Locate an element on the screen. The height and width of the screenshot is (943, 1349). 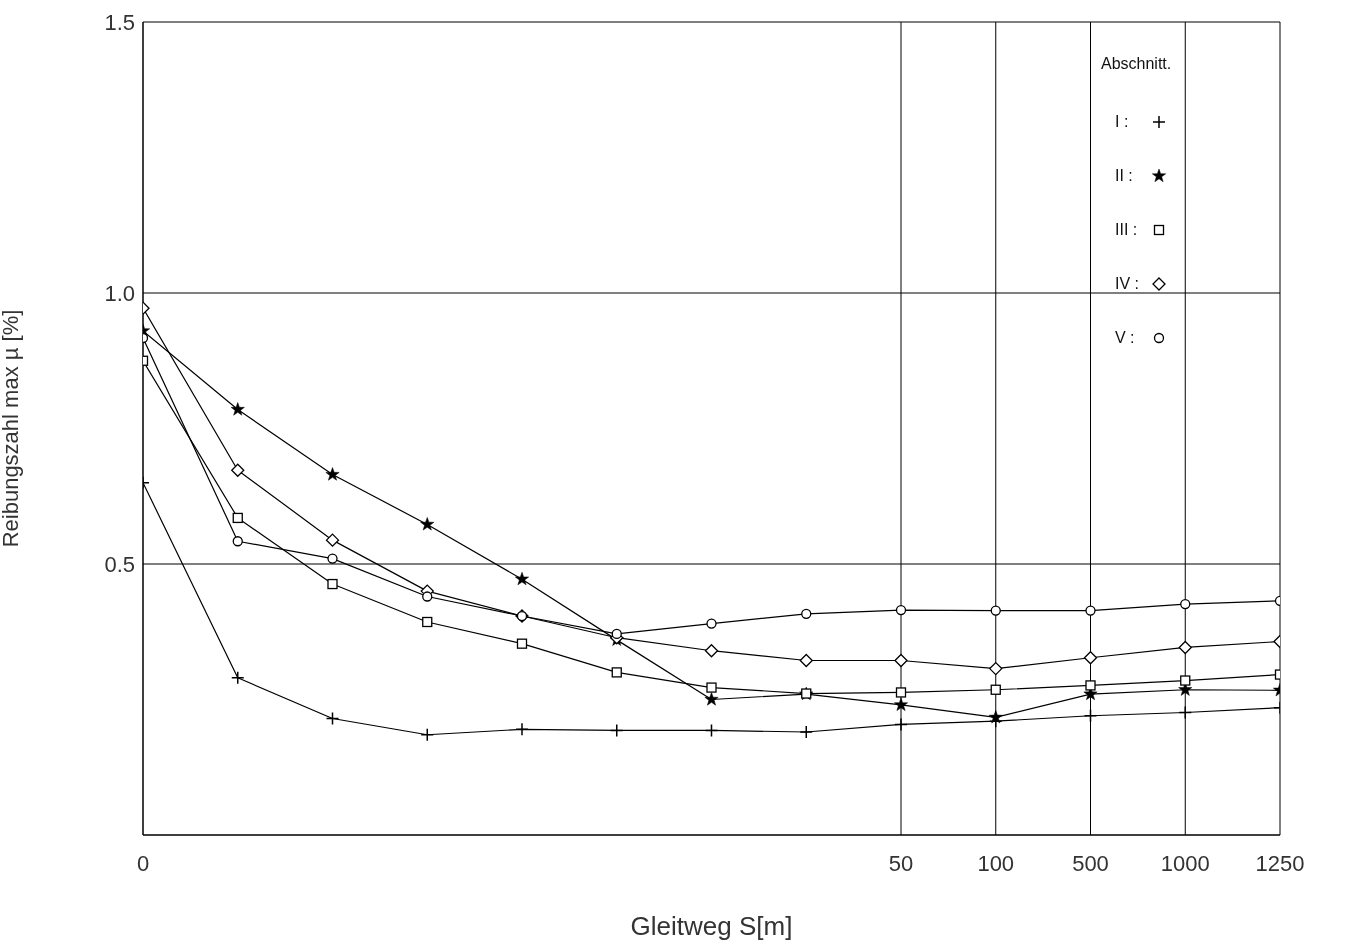
x-tick-label: 100 is located at coordinates (996, 863).